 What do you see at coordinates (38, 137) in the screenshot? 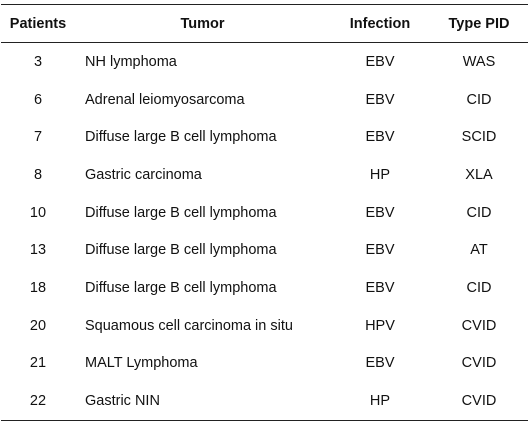
I see `cell-patients: 7` at bounding box center [38, 137].